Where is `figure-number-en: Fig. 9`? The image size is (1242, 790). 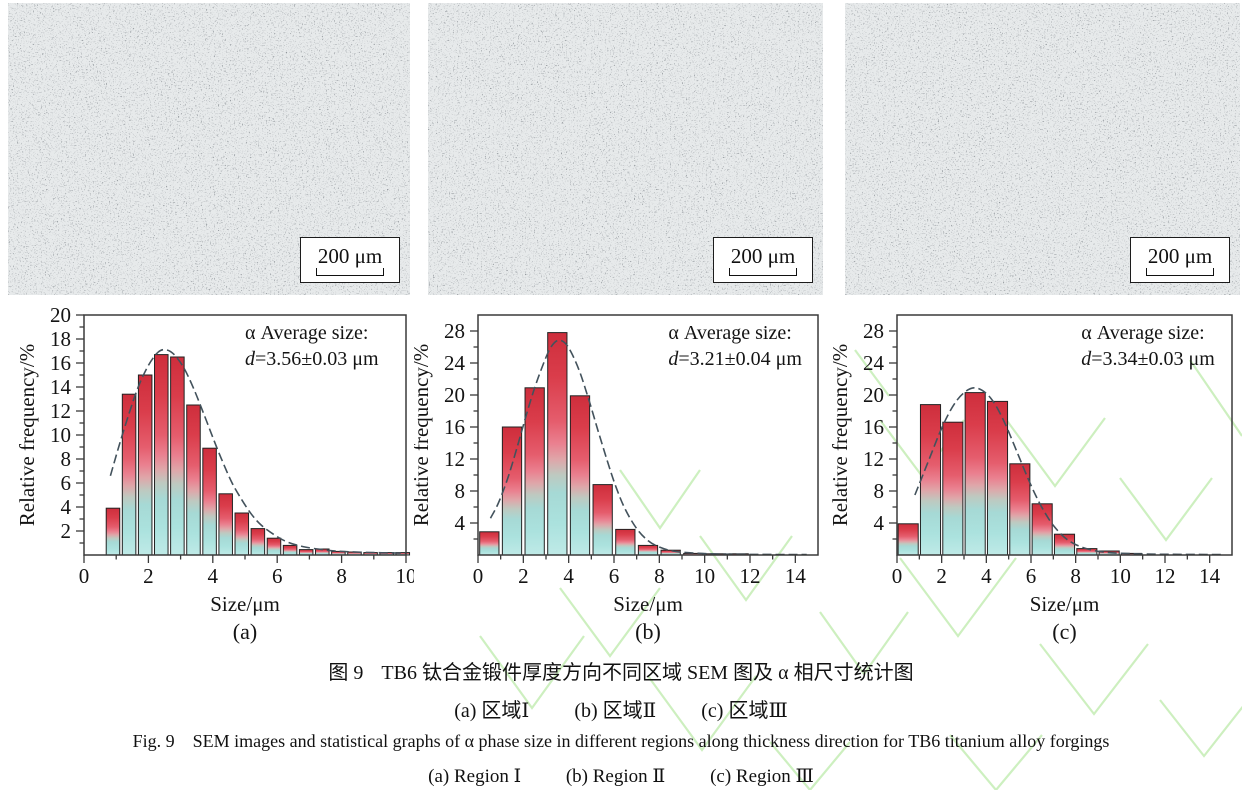
figure-number-en: Fig. 9 is located at coordinates (153, 741).